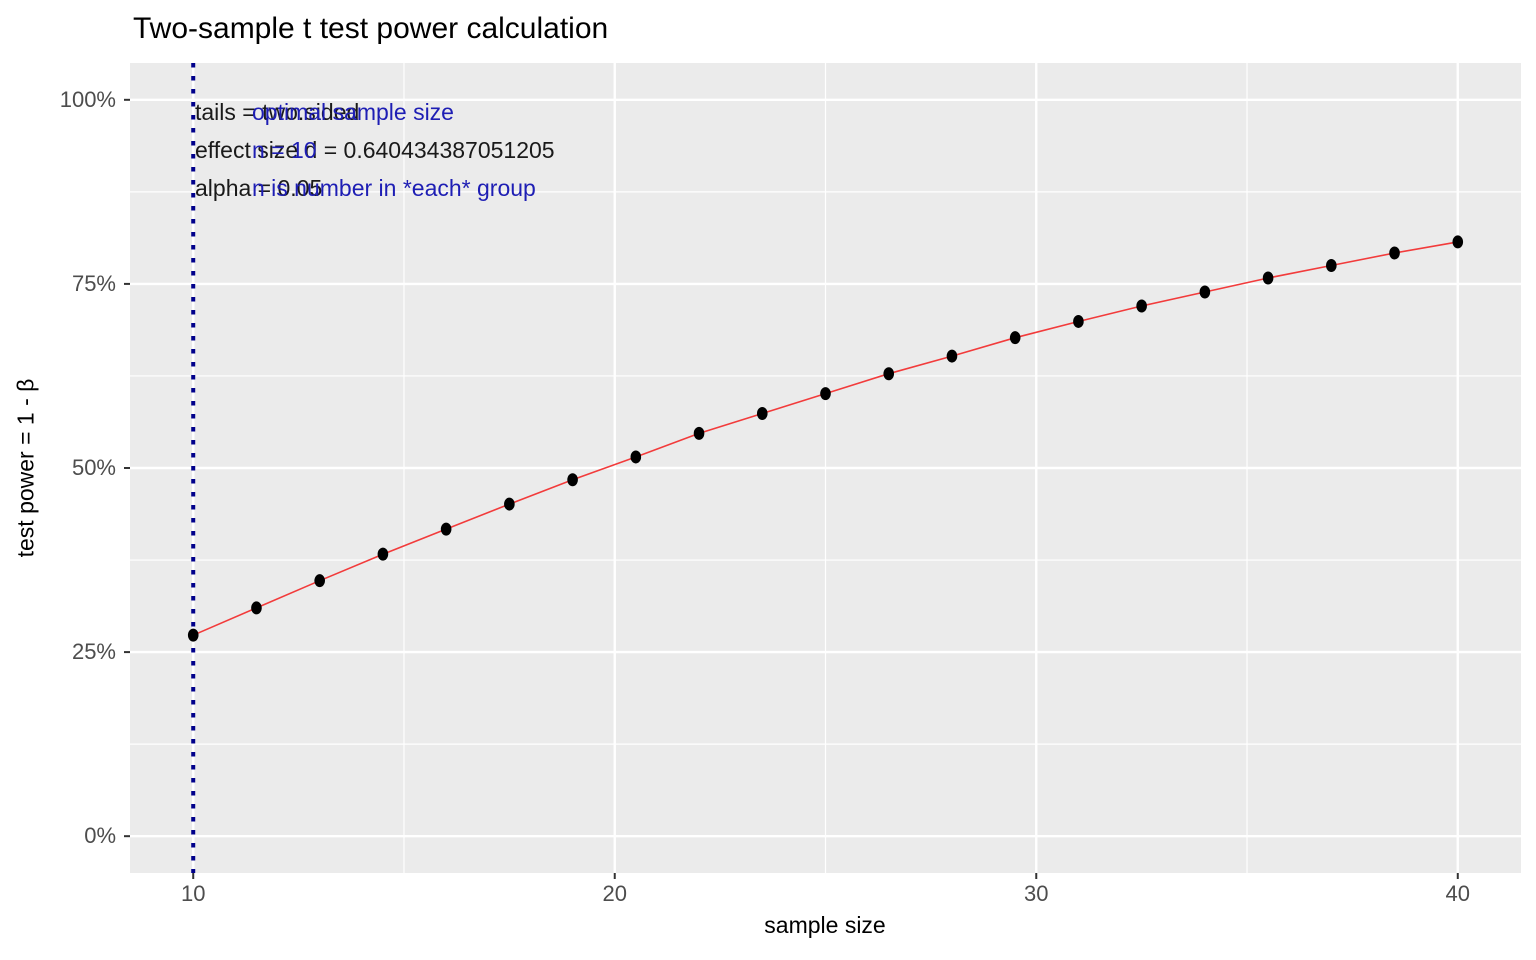  Describe the element at coordinates (284, 149) in the screenshot. I see `annotation-optimal-n: n = 10` at that location.